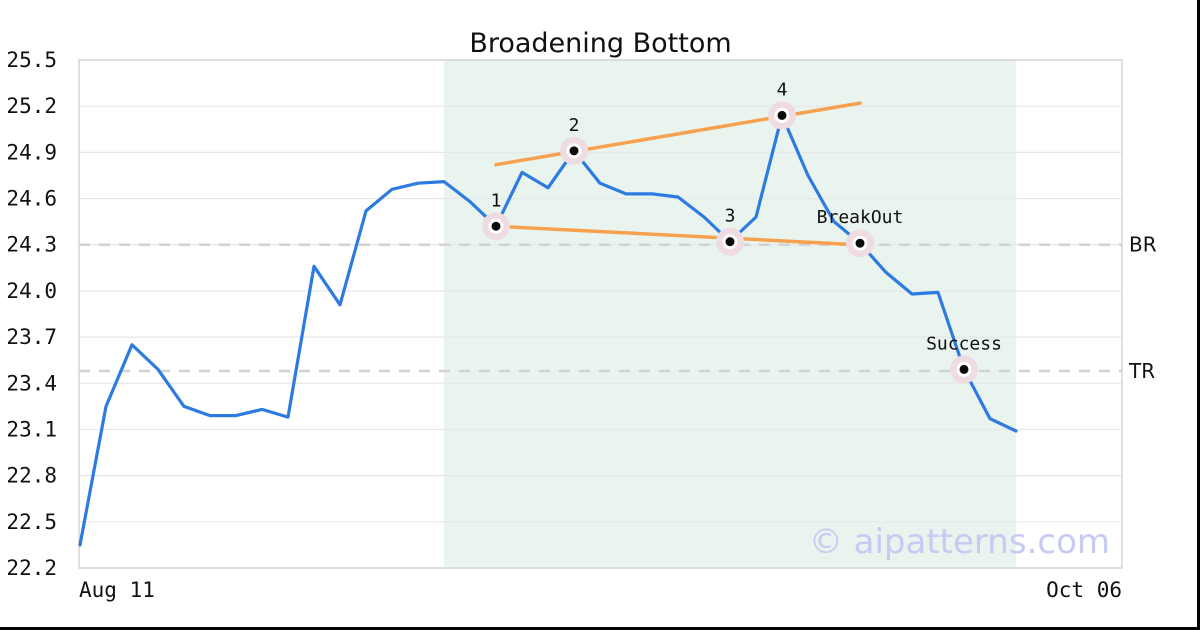 Image resolution: width=1200 pixels, height=630 pixels. I want to click on key-point-label: 1, so click(496, 200).